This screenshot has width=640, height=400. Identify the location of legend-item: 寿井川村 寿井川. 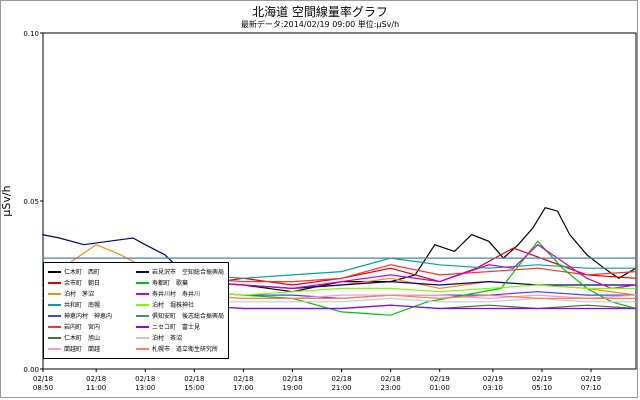
(180, 293).